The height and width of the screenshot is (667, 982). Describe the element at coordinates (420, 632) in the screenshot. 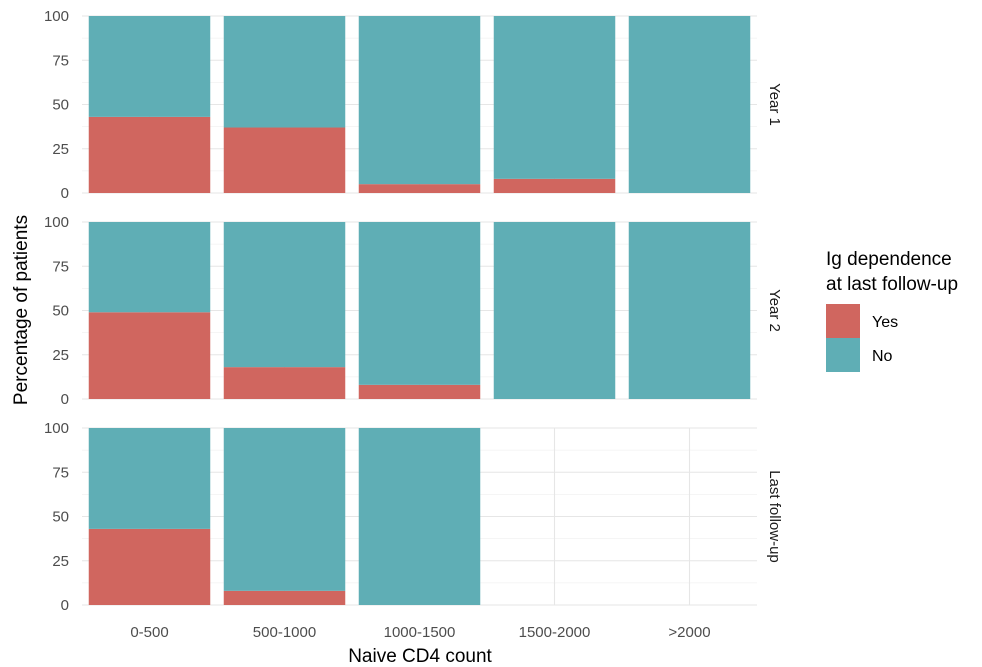

I see `x-tick-label: 1000-1500` at that location.